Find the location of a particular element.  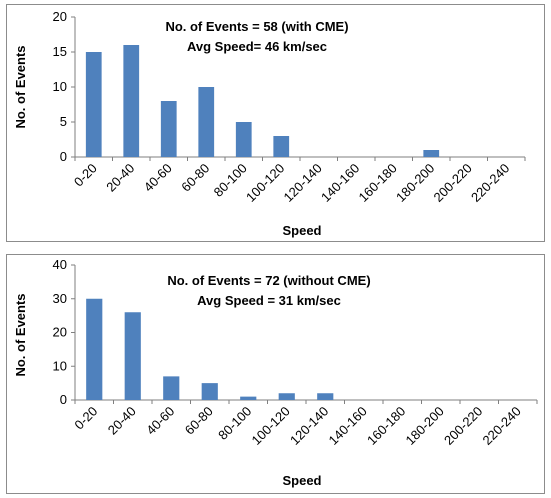

annotation-event-count: No. of Events = 58 (with CME) is located at coordinates (256, 26).